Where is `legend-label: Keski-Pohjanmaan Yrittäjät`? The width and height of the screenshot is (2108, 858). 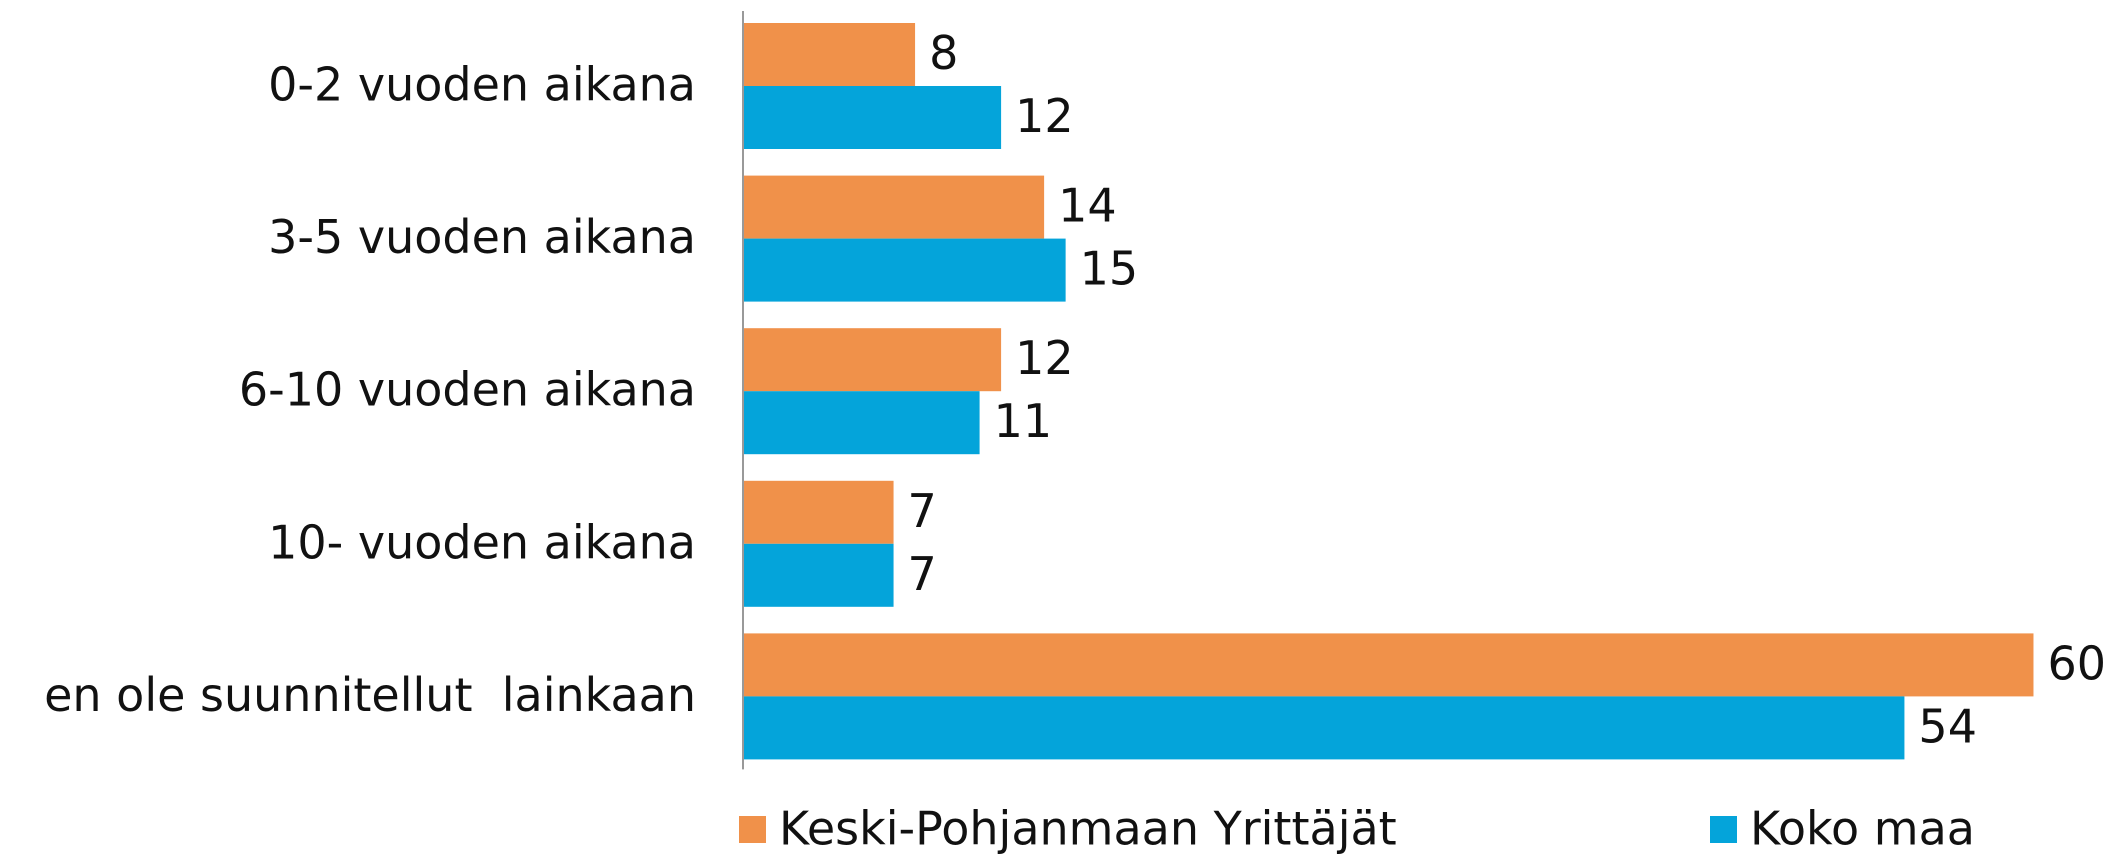
legend-label: Keski-Pohjanmaan Yrittäjät is located at coordinates (1088, 829).